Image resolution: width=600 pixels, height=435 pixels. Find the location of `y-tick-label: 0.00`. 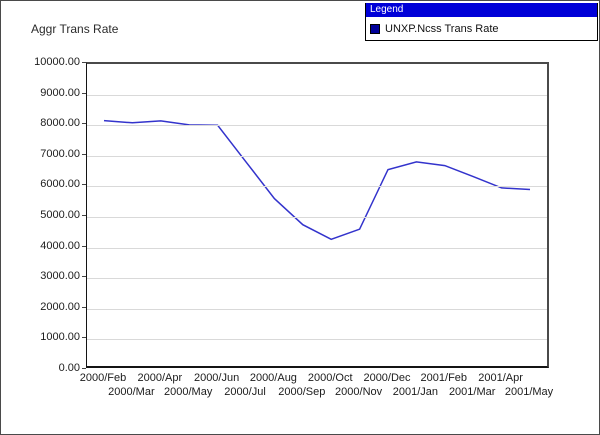

y-tick-label: 0.00 is located at coordinates (69, 368).